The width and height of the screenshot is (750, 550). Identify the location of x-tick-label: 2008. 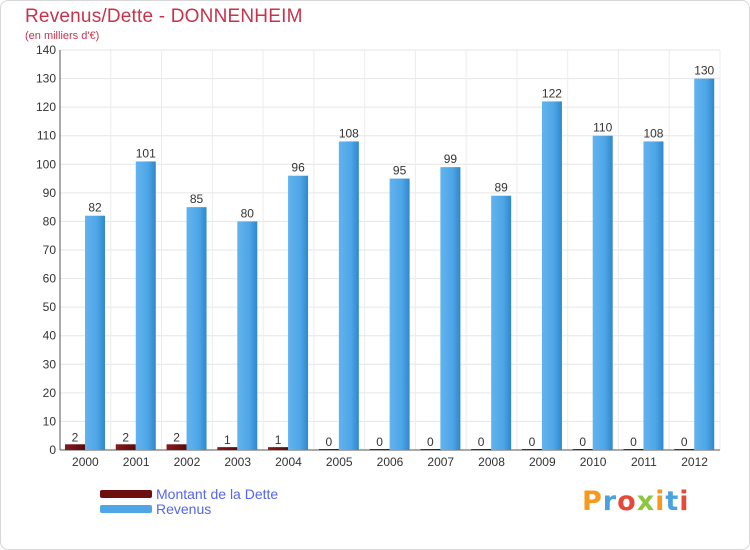
(491, 462).